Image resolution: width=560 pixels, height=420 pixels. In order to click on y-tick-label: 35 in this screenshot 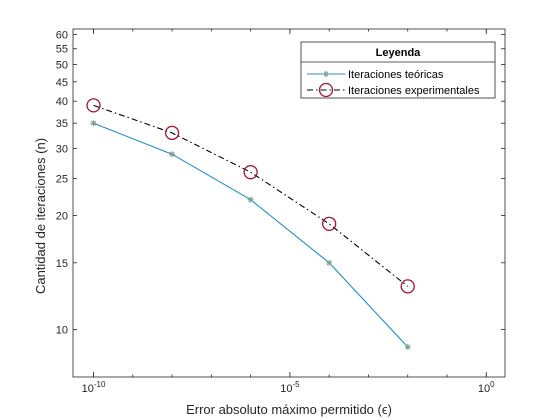, I will do `click(62, 124)`.